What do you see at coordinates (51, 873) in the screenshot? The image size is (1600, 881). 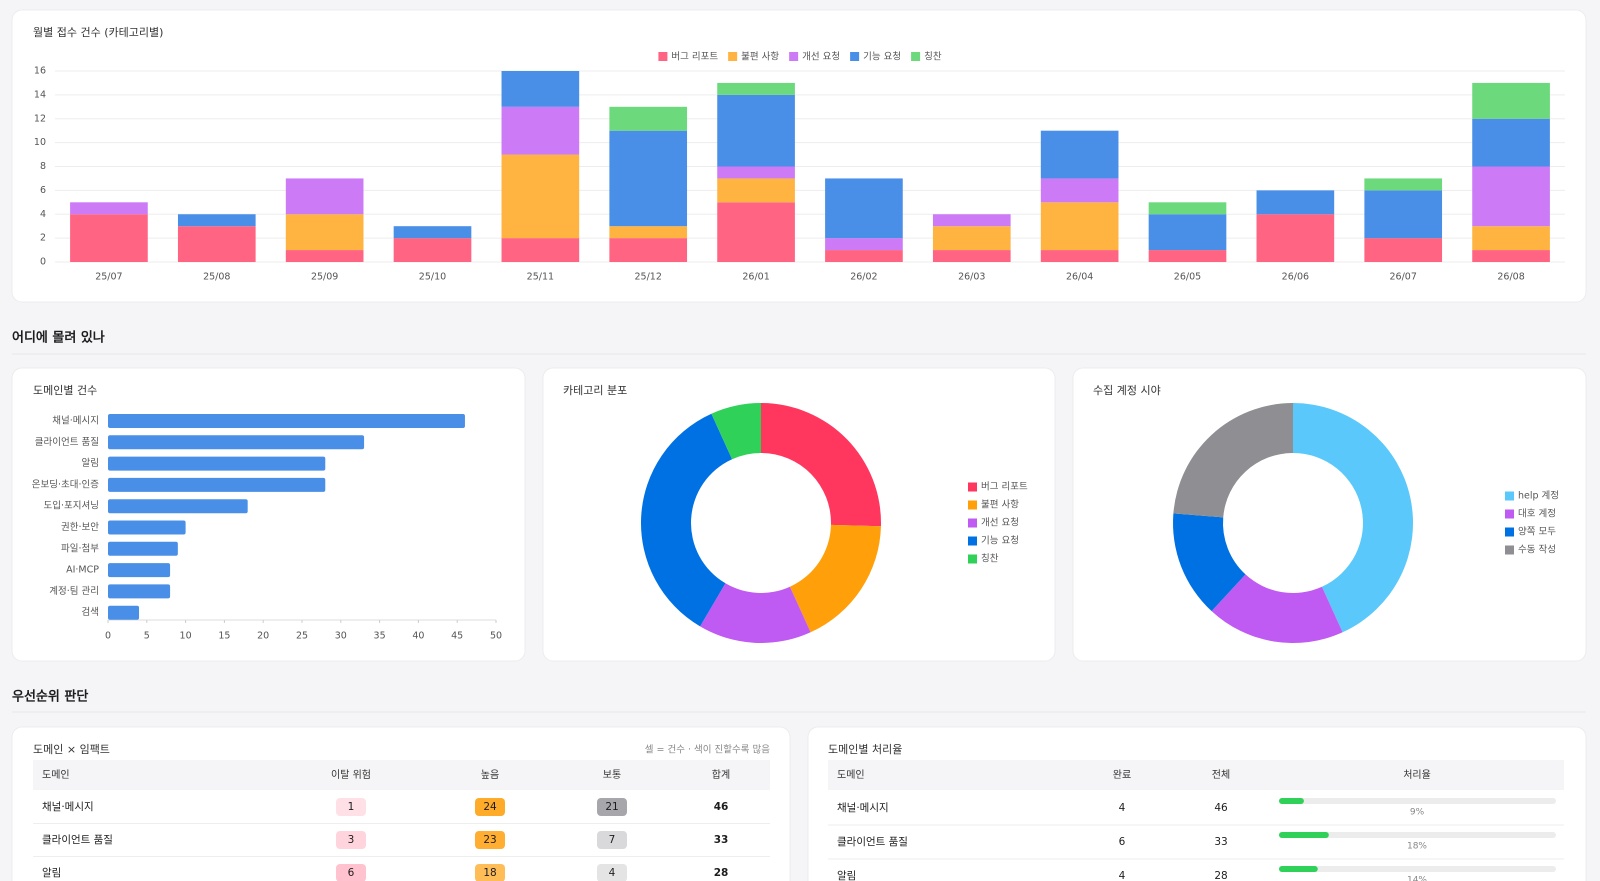 I see `cell-label: 알림` at bounding box center [51, 873].